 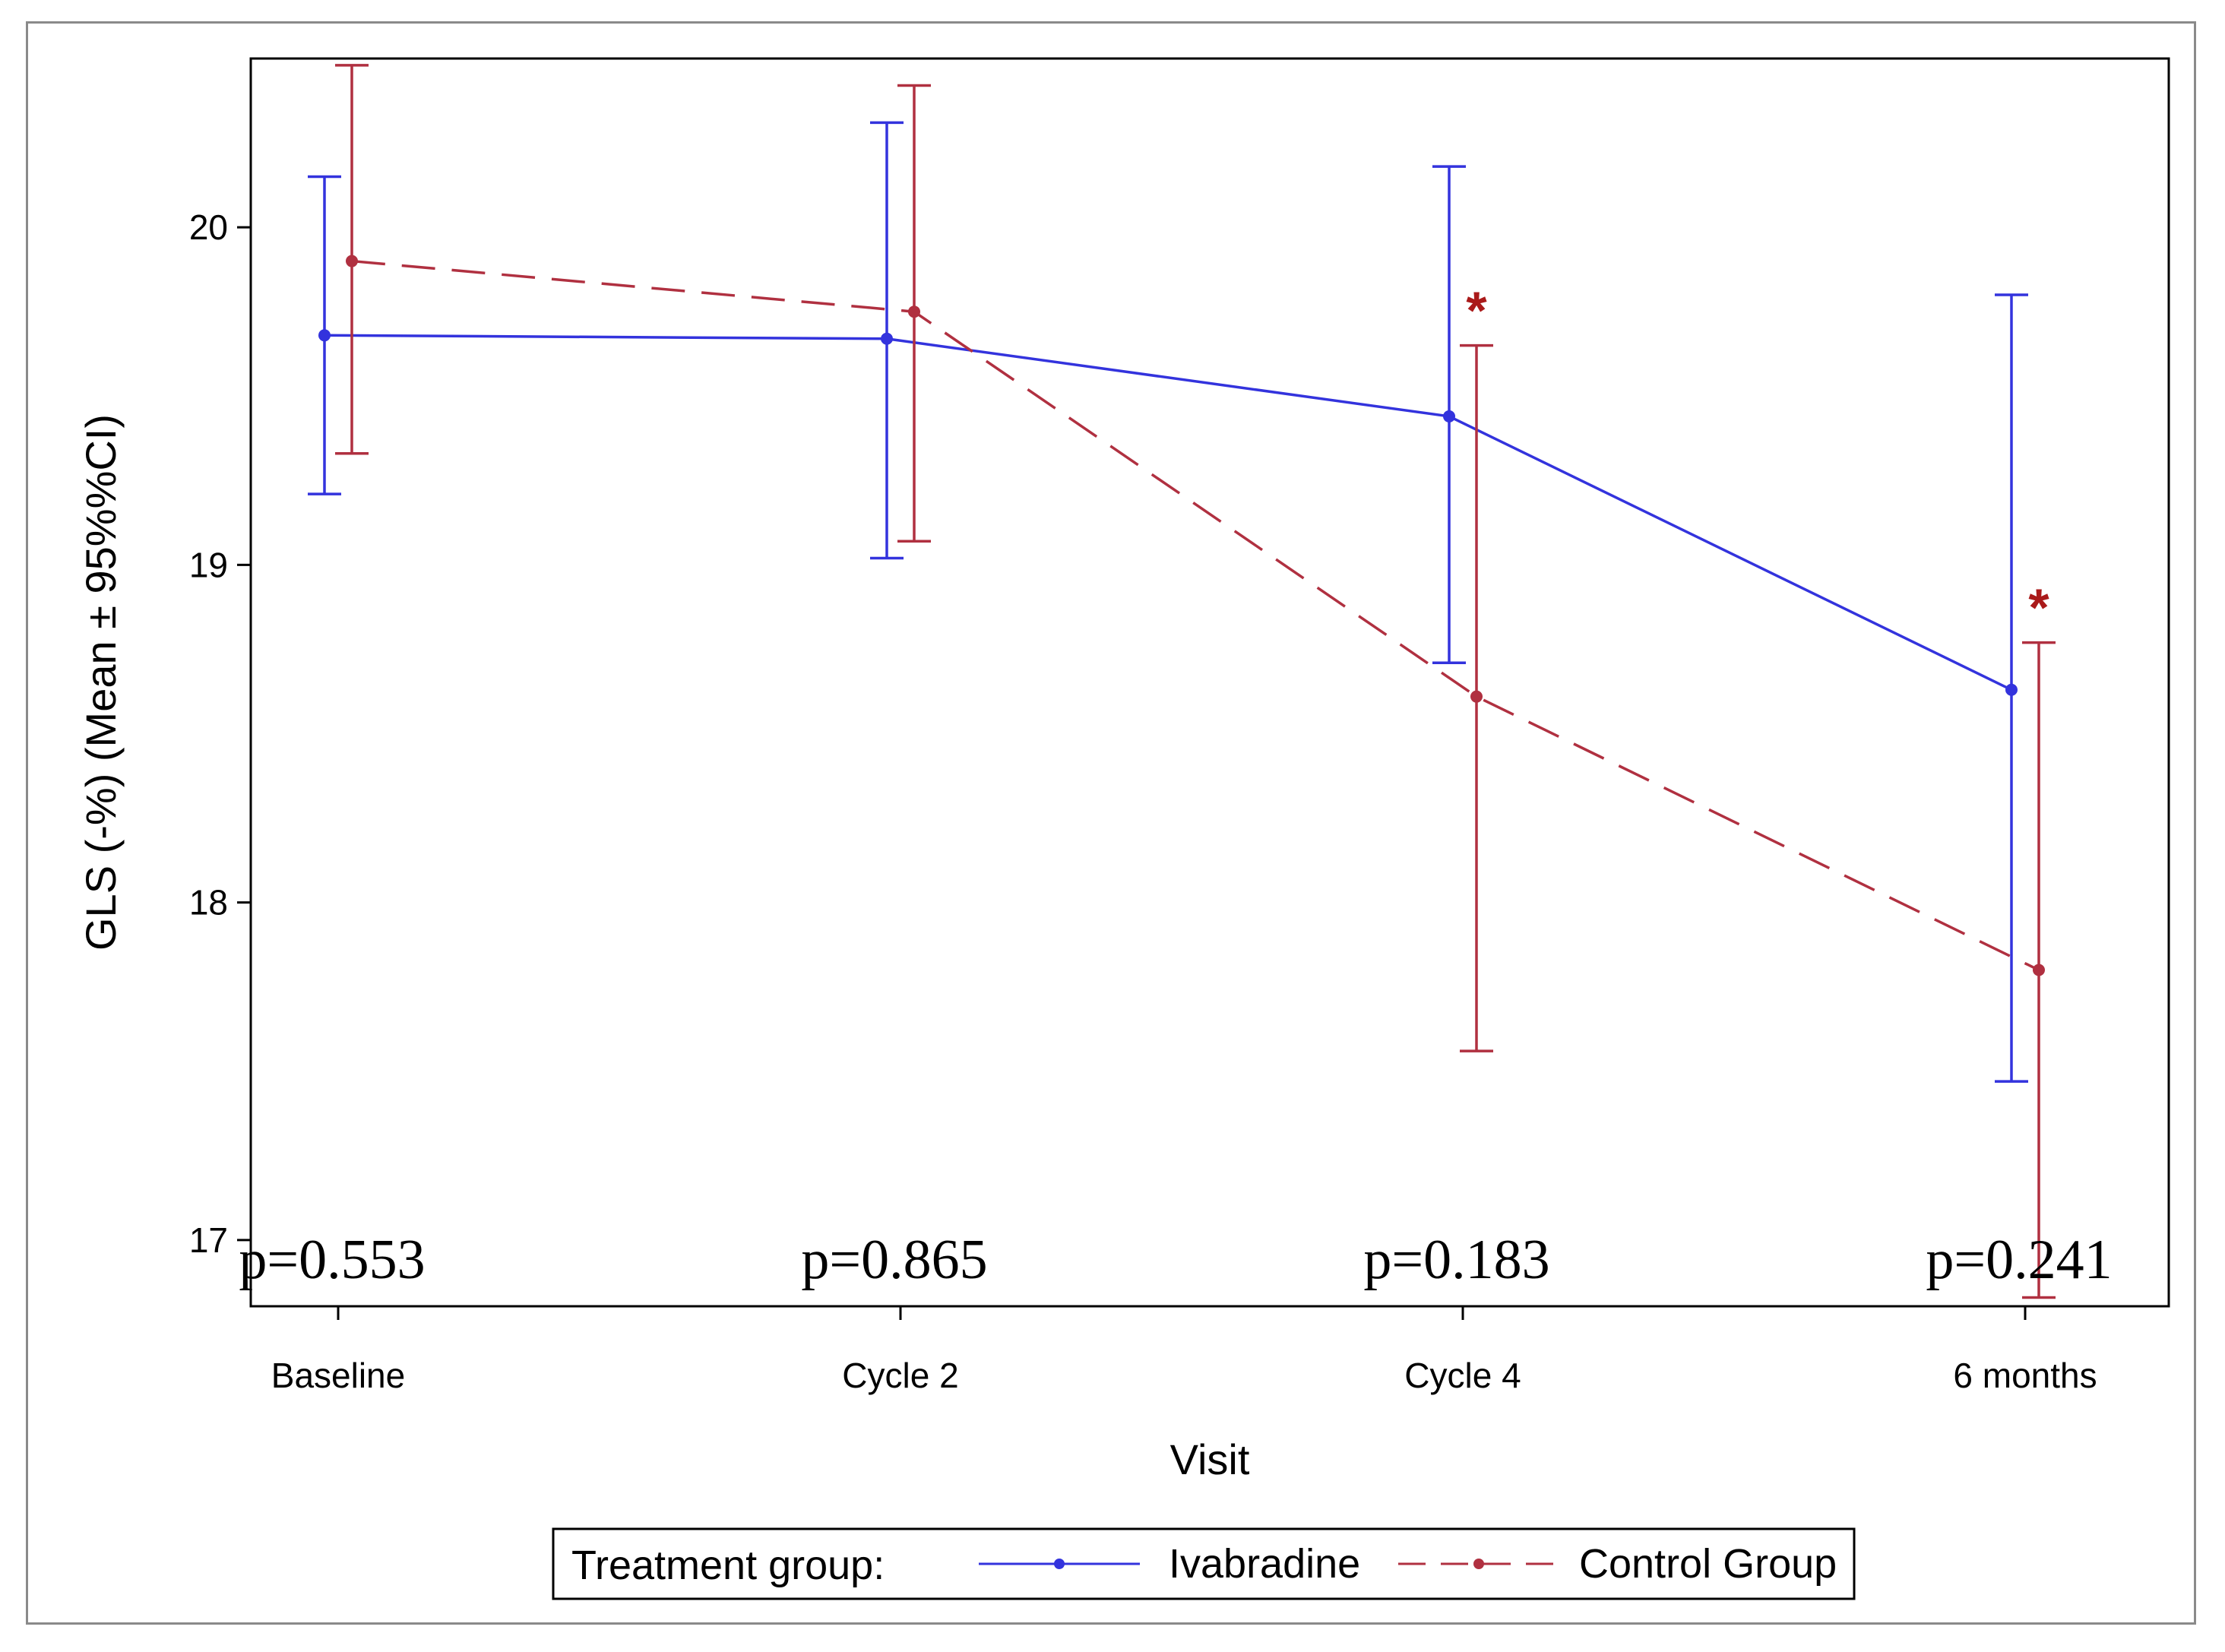 What do you see at coordinates (209, 564) in the screenshot?
I see `y-tick-label-19: 19` at bounding box center [209, 564].